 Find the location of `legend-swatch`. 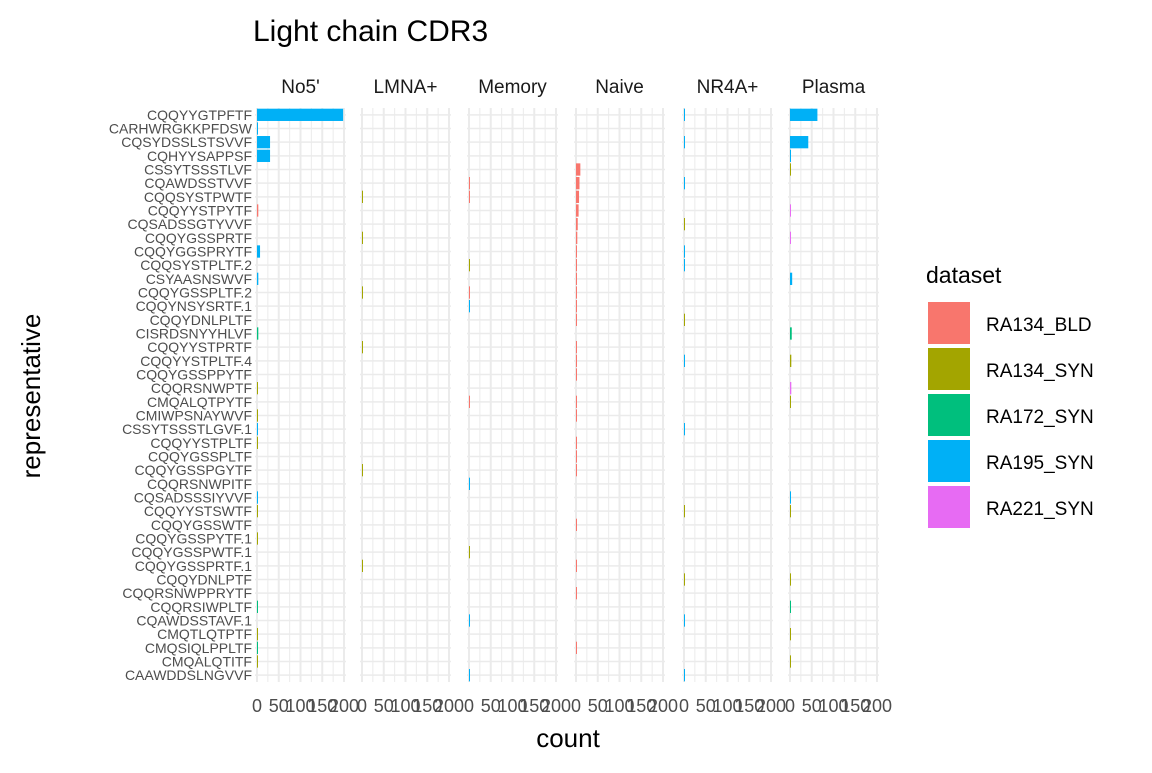

legend-swatch is located at coordinates (949, 461).